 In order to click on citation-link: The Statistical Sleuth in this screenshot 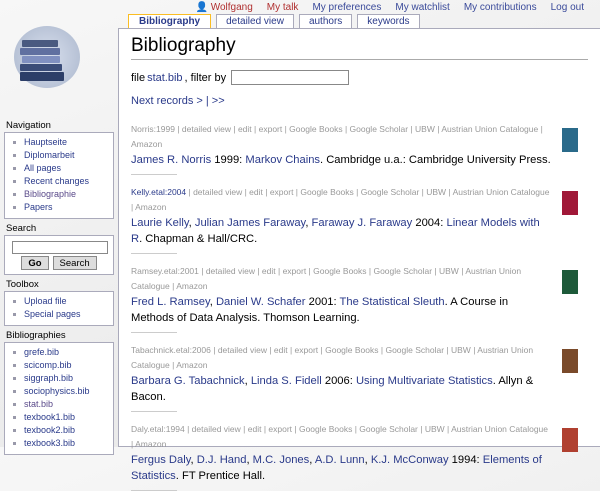, I will do `click(392, 302)`.